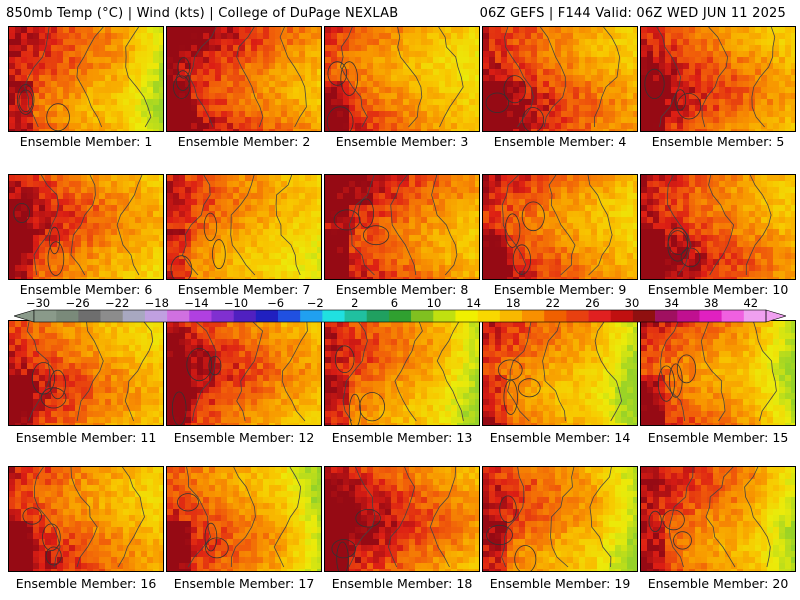  Describe the element at coordinates (244, 289) in the screenshot. I see `member-label: Ensemble Member: 7` at that location.